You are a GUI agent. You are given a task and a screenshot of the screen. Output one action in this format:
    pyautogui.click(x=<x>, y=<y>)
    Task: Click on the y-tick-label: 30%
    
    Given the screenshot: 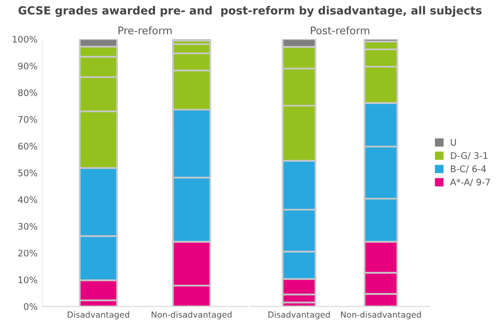 What is the action you would take?
    pyautogui.click(x=28, y=226)
    